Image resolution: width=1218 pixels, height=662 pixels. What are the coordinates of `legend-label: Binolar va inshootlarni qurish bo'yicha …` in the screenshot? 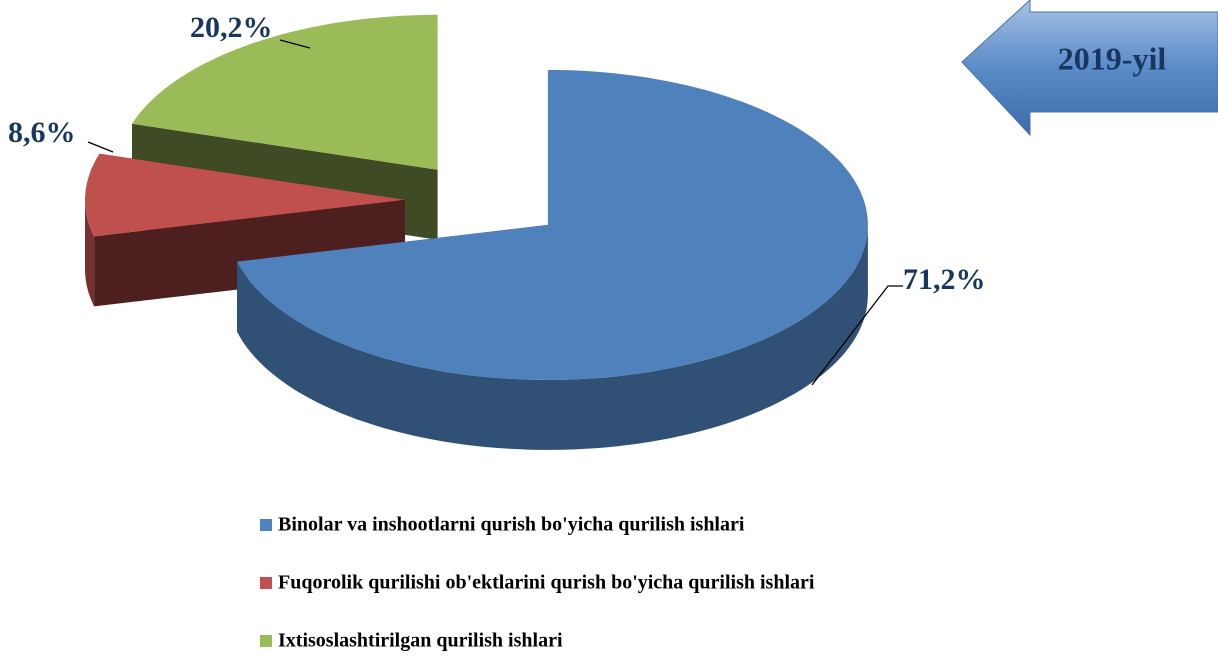 It's located at (511, 525).